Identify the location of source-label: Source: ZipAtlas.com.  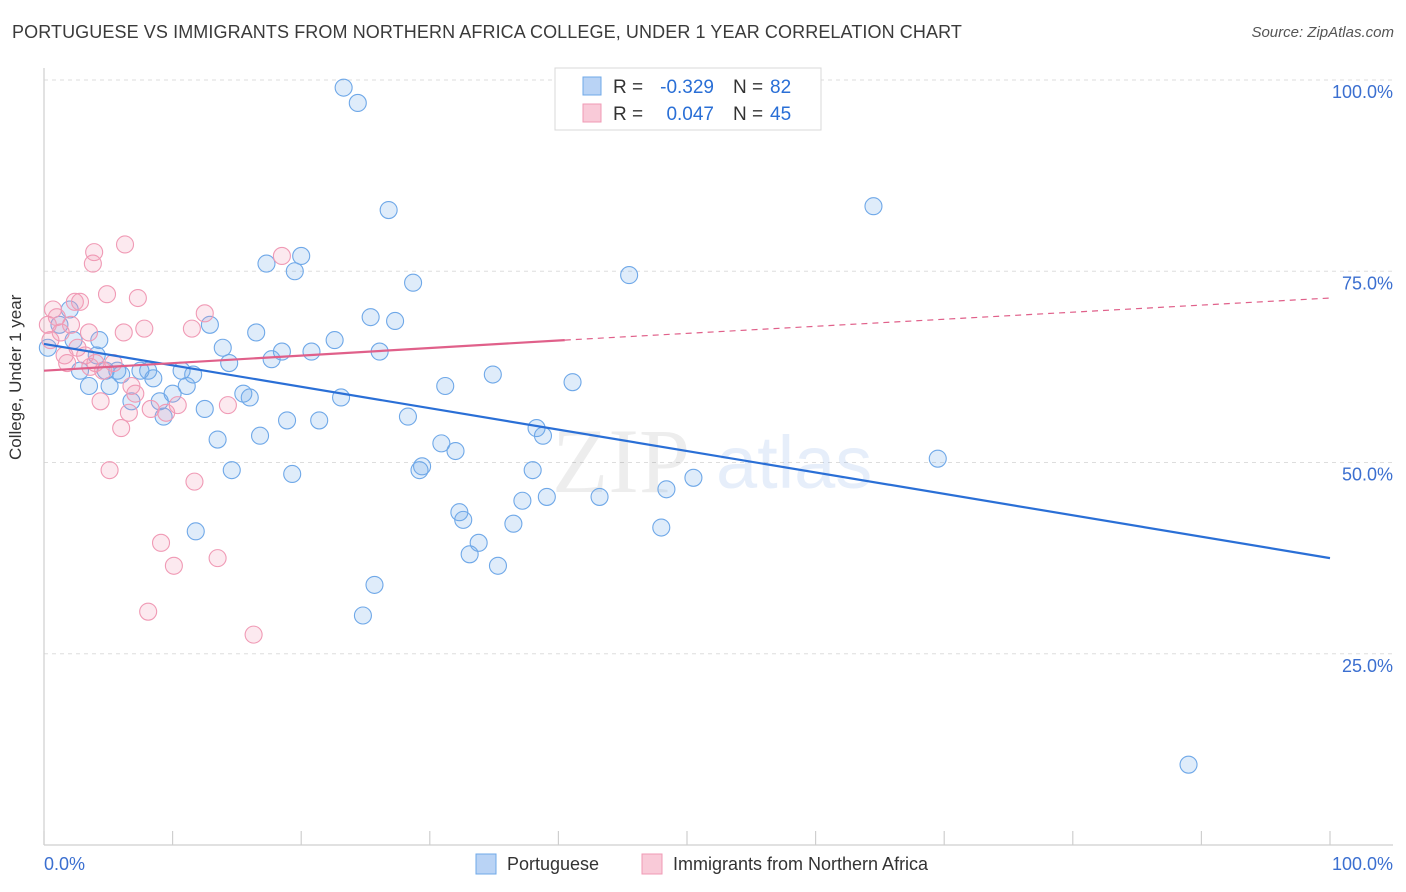
(1322, 32).